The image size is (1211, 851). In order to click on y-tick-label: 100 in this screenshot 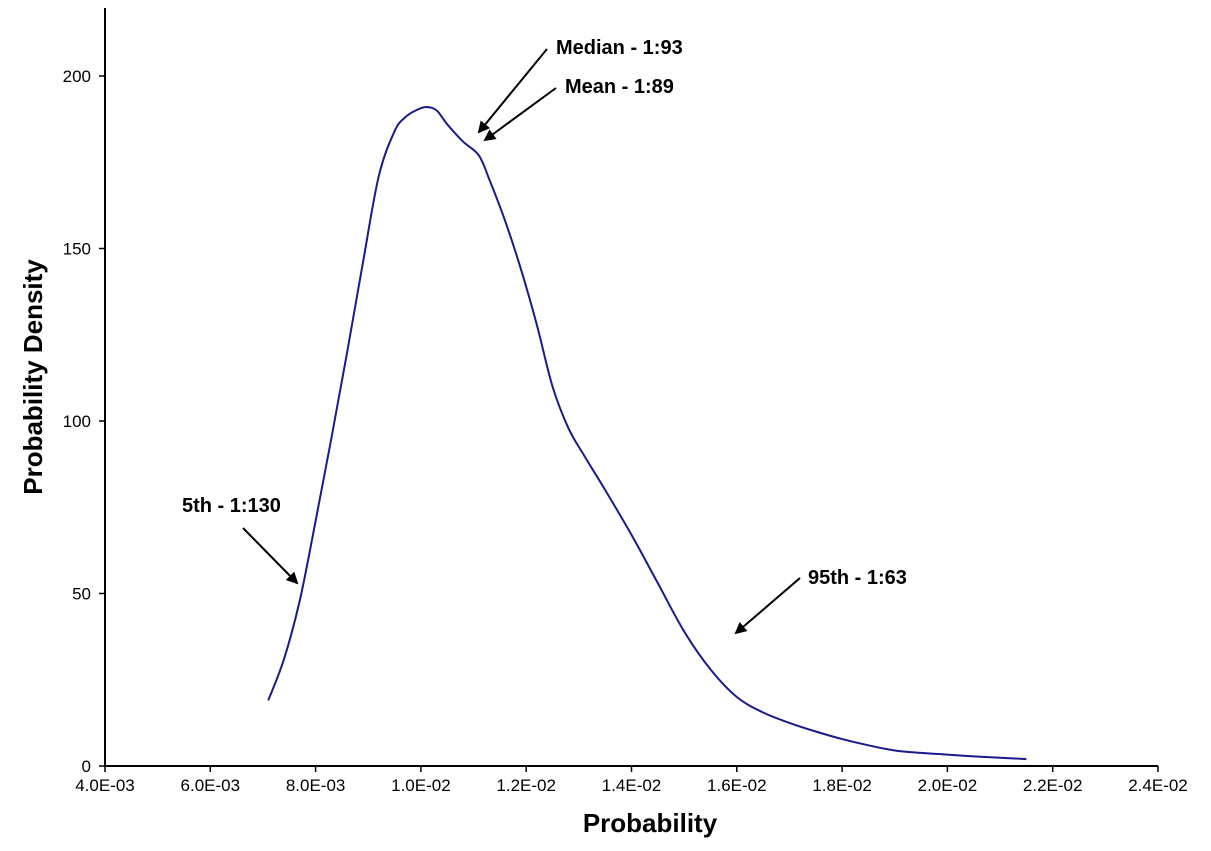, I will do `click(77, 421)`.